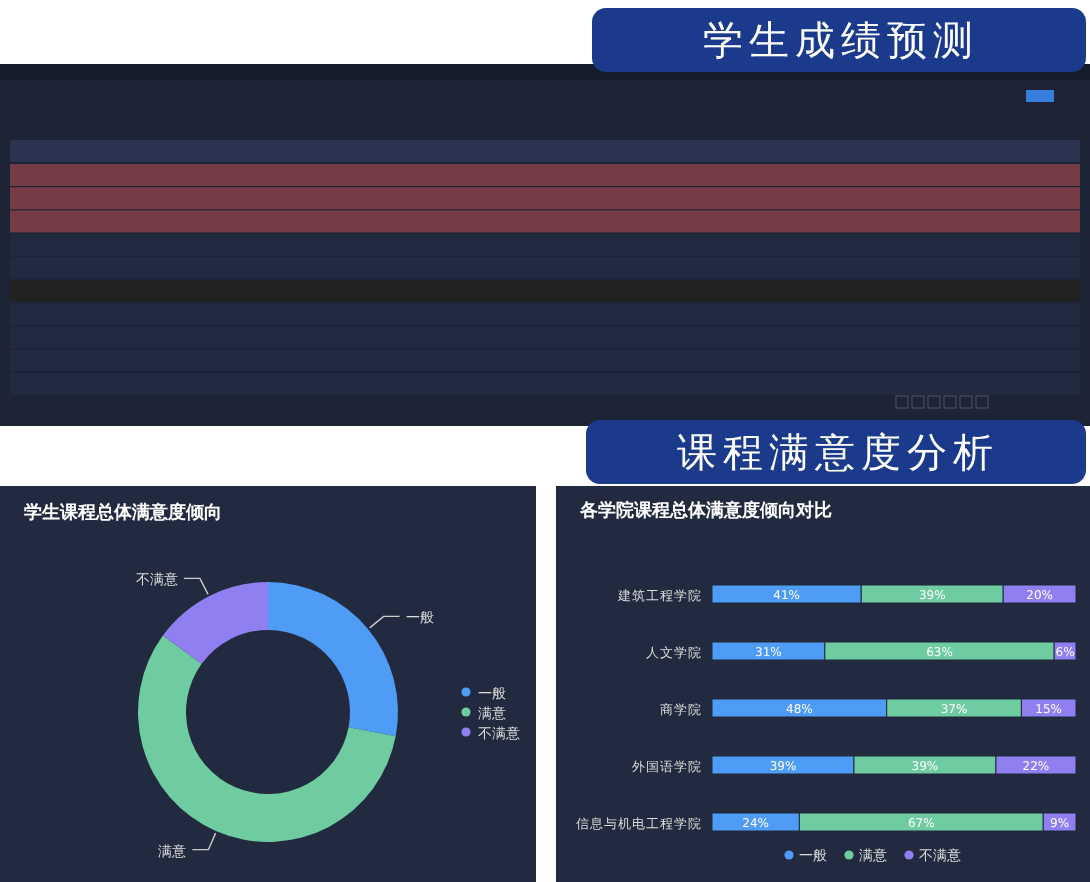  What do you see at coordinates (123, 513) in the screenshot?
I see `chart-title: 学生课程总体满意度倾向` at bounding box center [123, 513].